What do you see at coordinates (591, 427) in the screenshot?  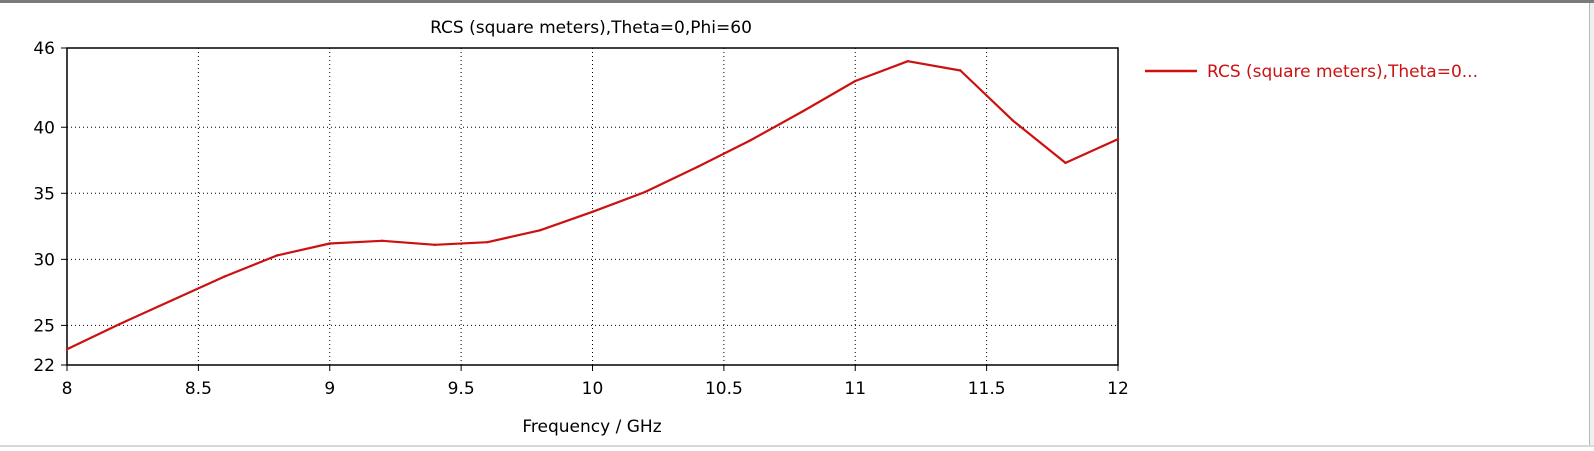 I see `x-axis-label: Frequency / GHz` at bounding box center [591, 427].